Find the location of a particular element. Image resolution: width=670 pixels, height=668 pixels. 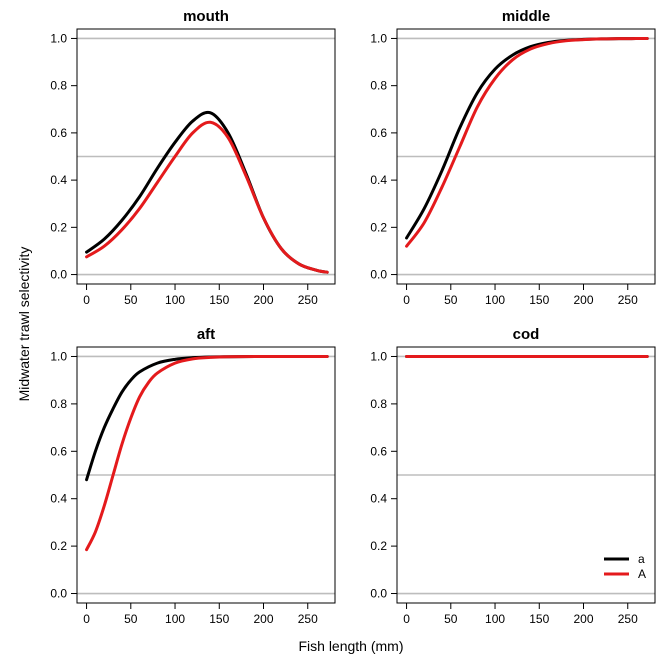

panel-title: middle is located at coordinates (526, 16).